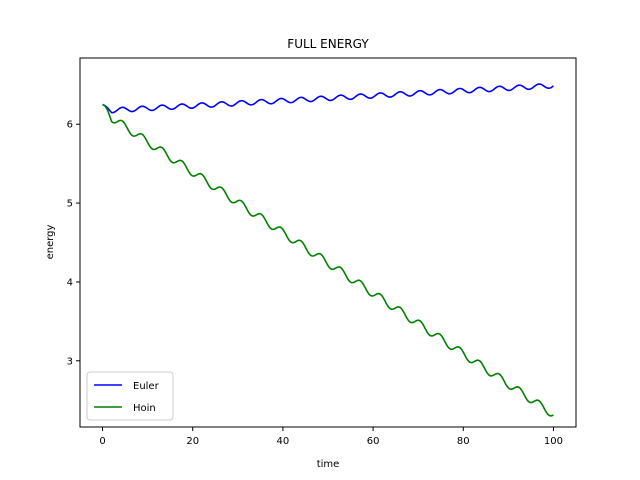 This screenshot has height=480, width=640. What do you see at coordinates (328, 464) in the screenshot?
I see `x-axis-label: time` at bounding box center [328, 464].